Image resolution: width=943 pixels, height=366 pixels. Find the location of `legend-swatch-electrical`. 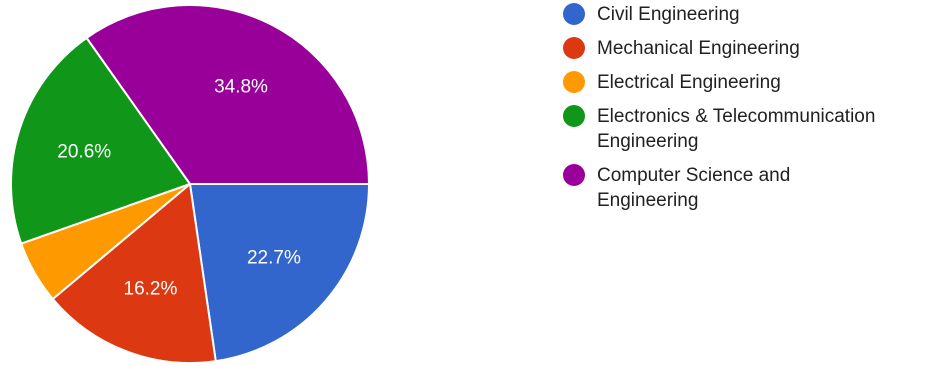

legend-swatch-electrical is located at coordinates (574, 82).